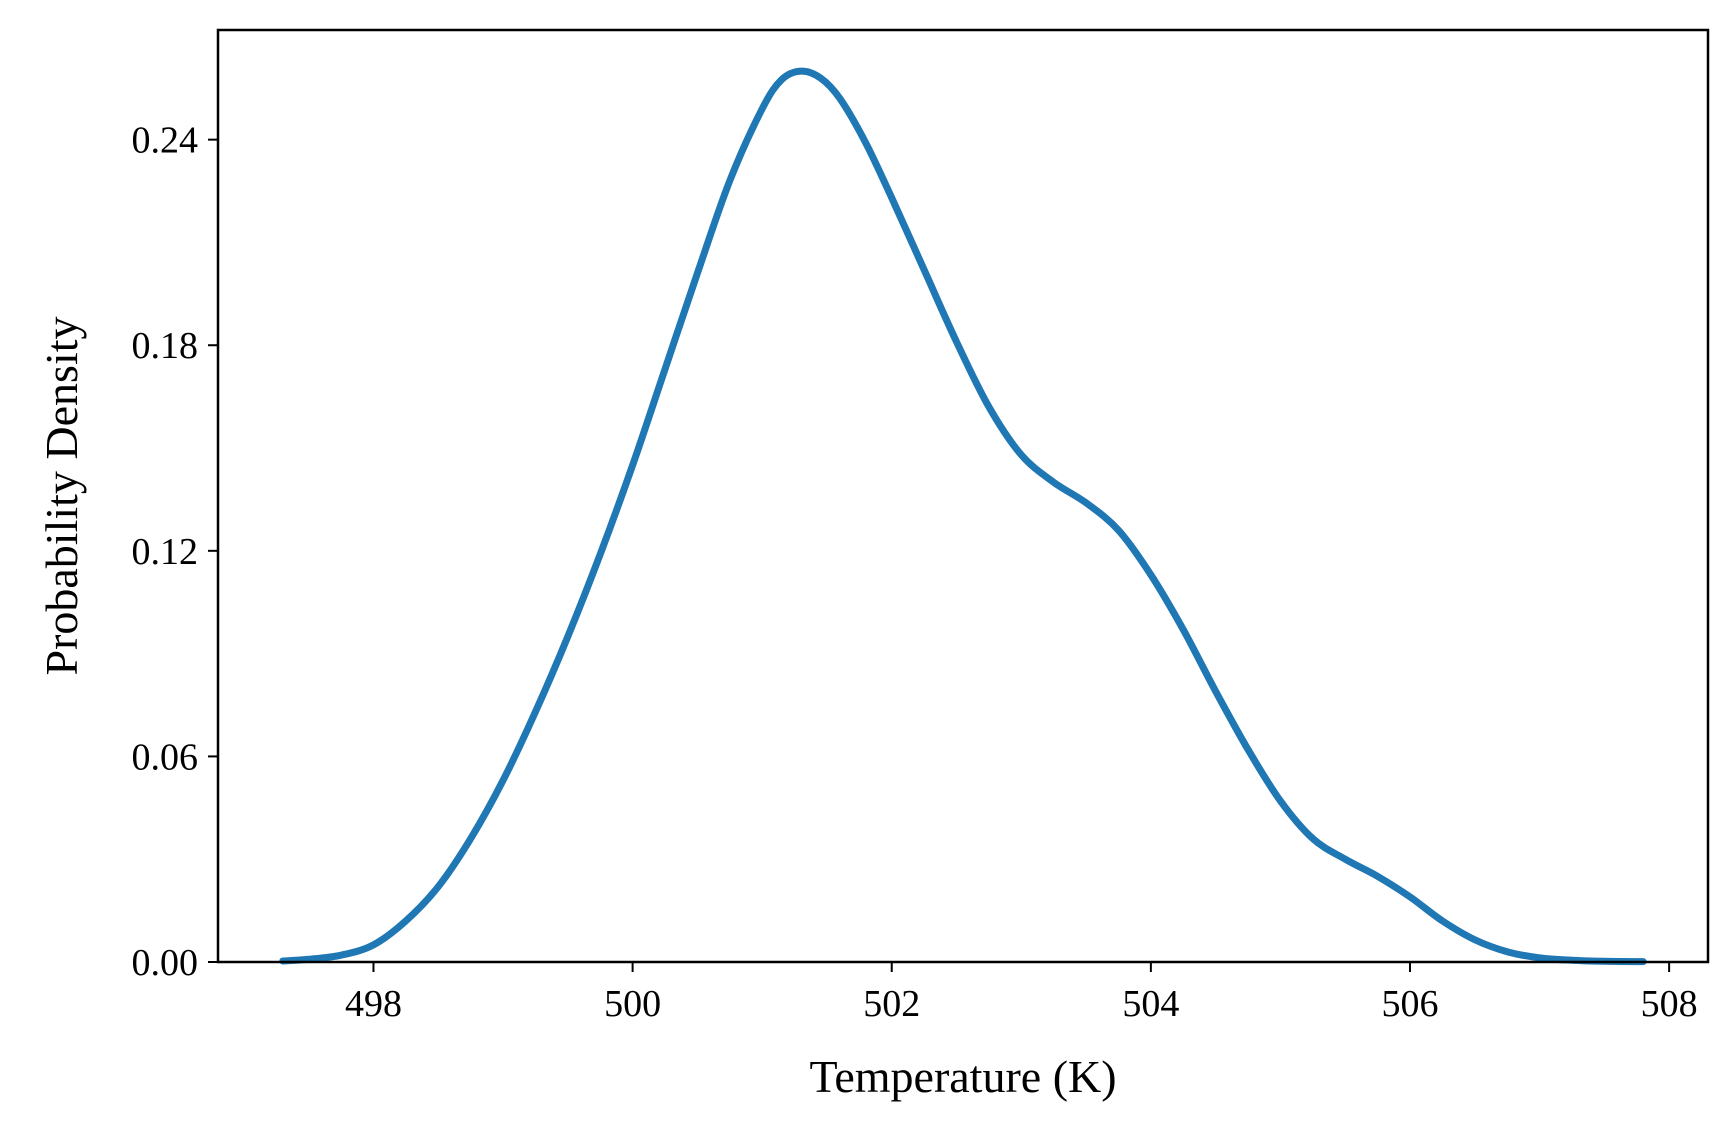 This screenshot has height=1134, width=1731. What do you see at coordinates (1669, 1004) in the screenshot?
I see `x-tick-label: 508` at bounding box center [1669, 1004].